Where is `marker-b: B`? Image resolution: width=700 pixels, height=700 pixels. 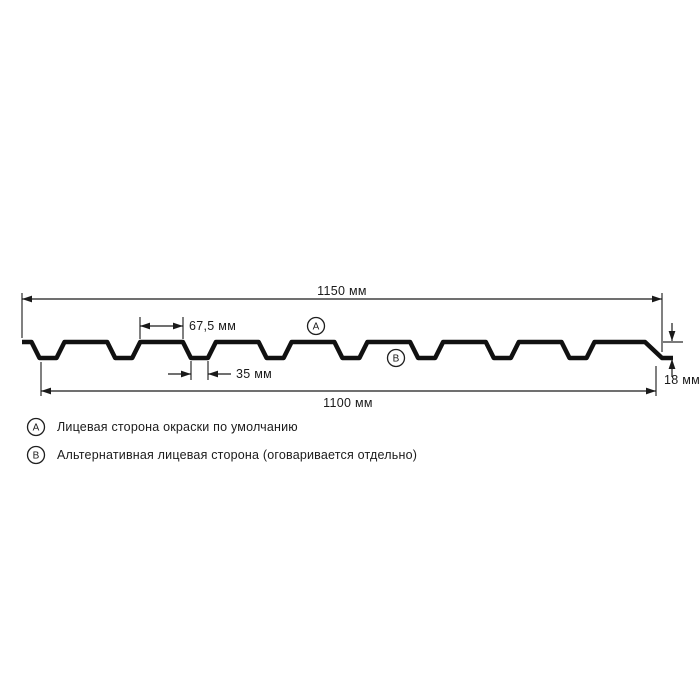 marker-b: B is located at coordinates (396, 358).